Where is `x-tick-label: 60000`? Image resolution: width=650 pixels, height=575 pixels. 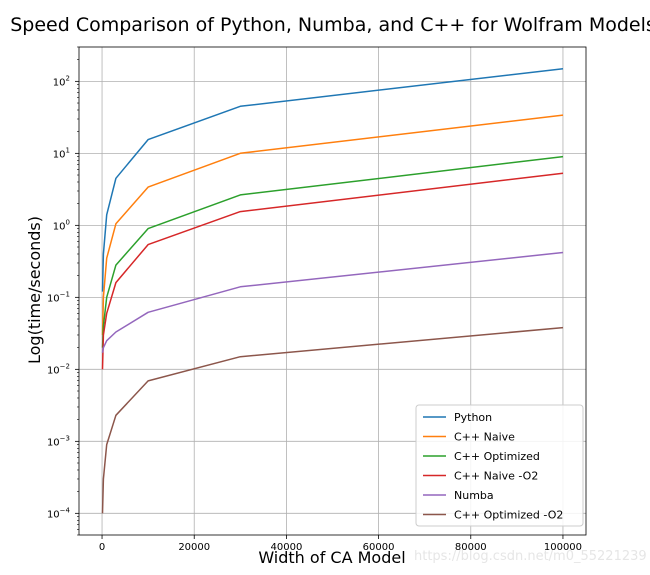 x-tick-label: 60000 is located at coordinates (379, 547).